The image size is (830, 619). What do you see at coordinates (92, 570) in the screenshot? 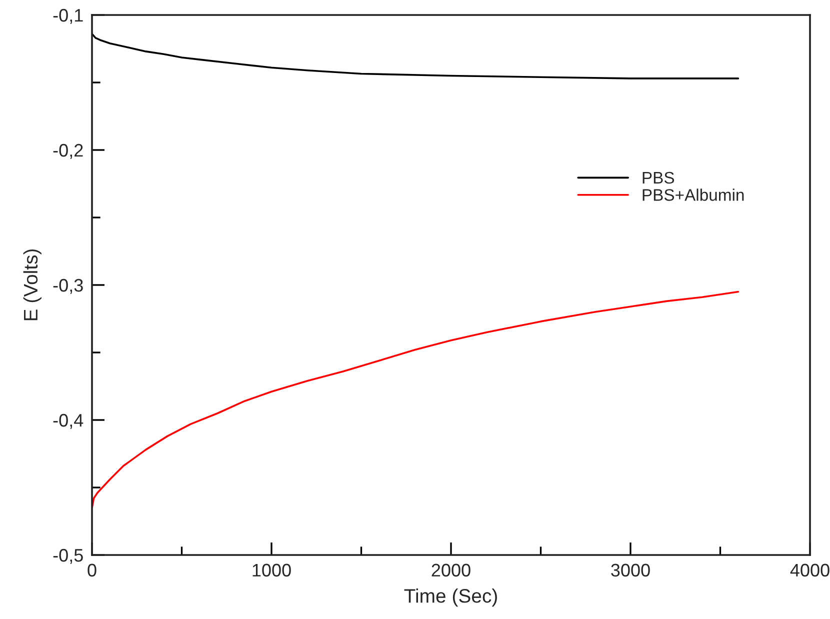
I see `x-tick-label: 0` at bounding box center [92, 570].